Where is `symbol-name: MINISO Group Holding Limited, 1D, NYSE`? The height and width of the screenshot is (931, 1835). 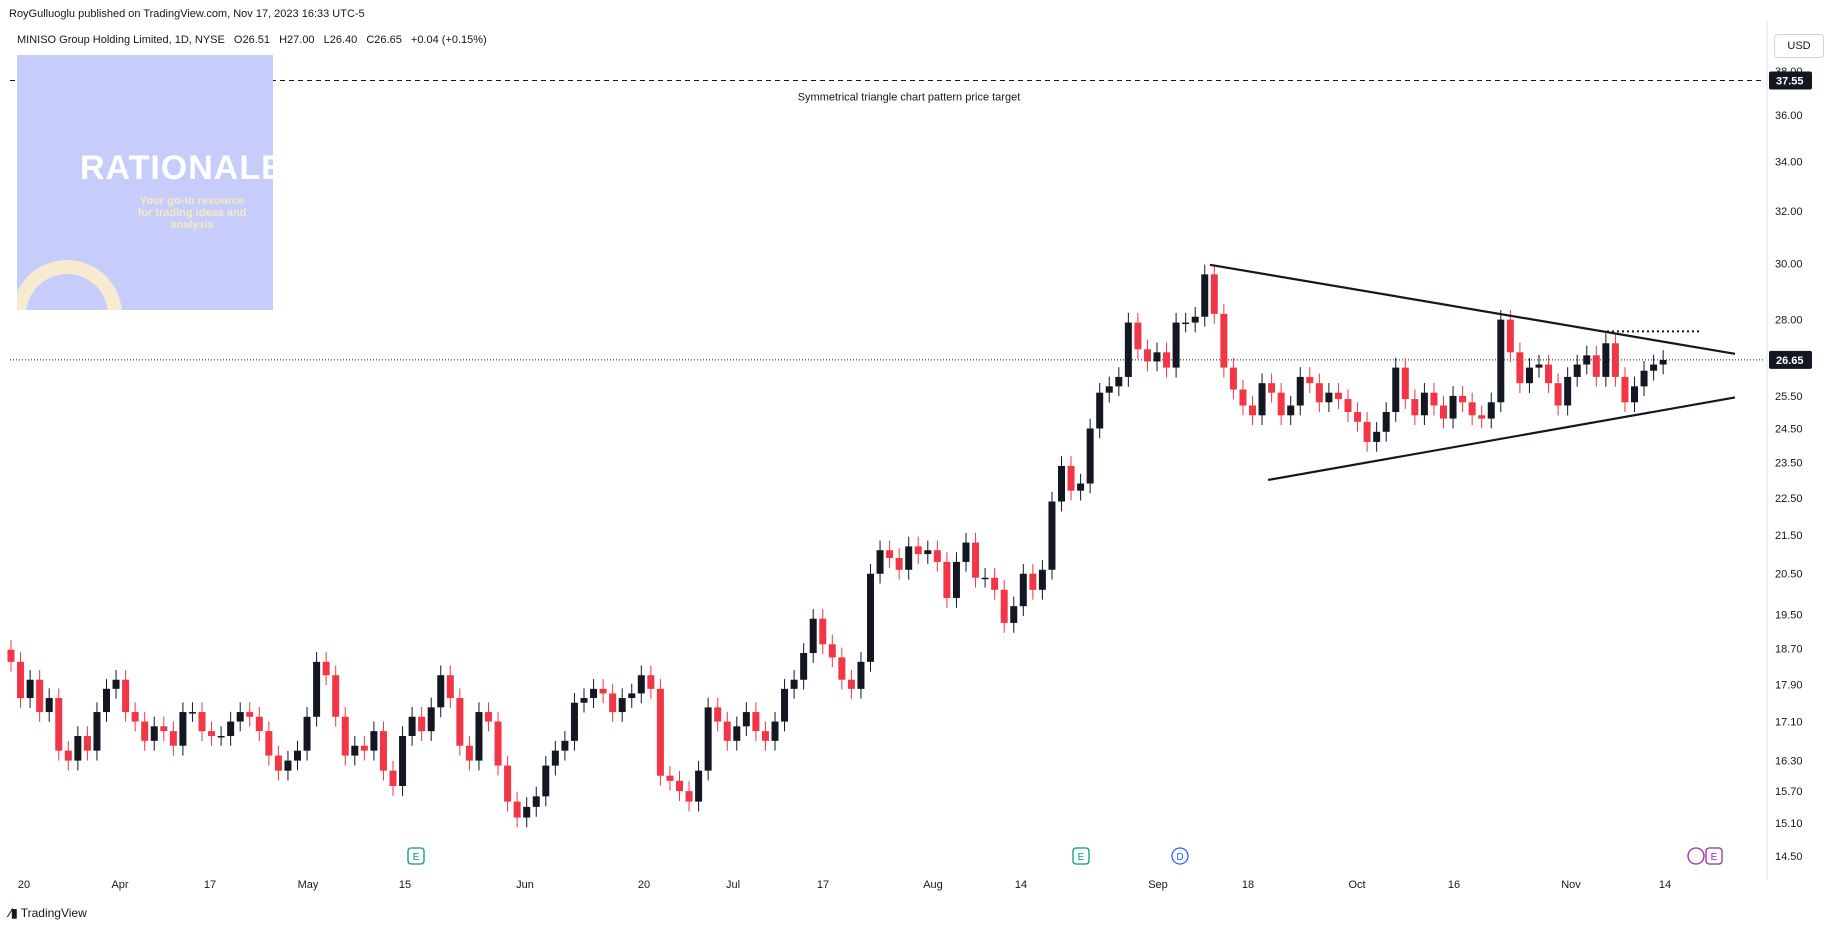 symbol-name: MINISO Group Holding Limited, 1D, NYSE is located at coordinates (121, 40).